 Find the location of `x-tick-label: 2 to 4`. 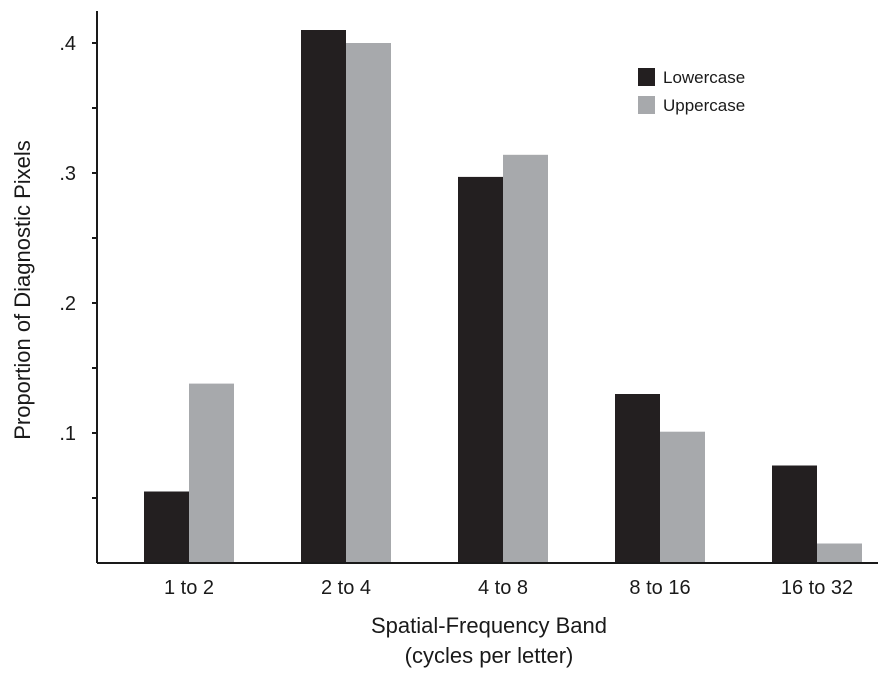

x-tick-label: 2 to 4 is located at coordinates (346, 588).